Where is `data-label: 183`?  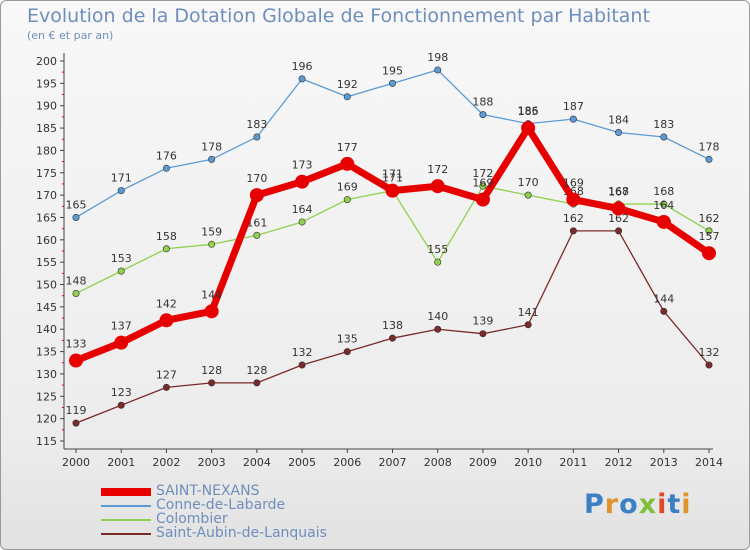
data-label: 183 is located at coordinates (256, 124).